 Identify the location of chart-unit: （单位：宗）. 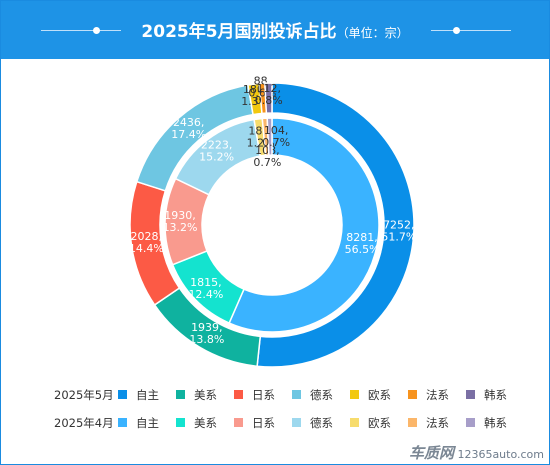
(372, 33).